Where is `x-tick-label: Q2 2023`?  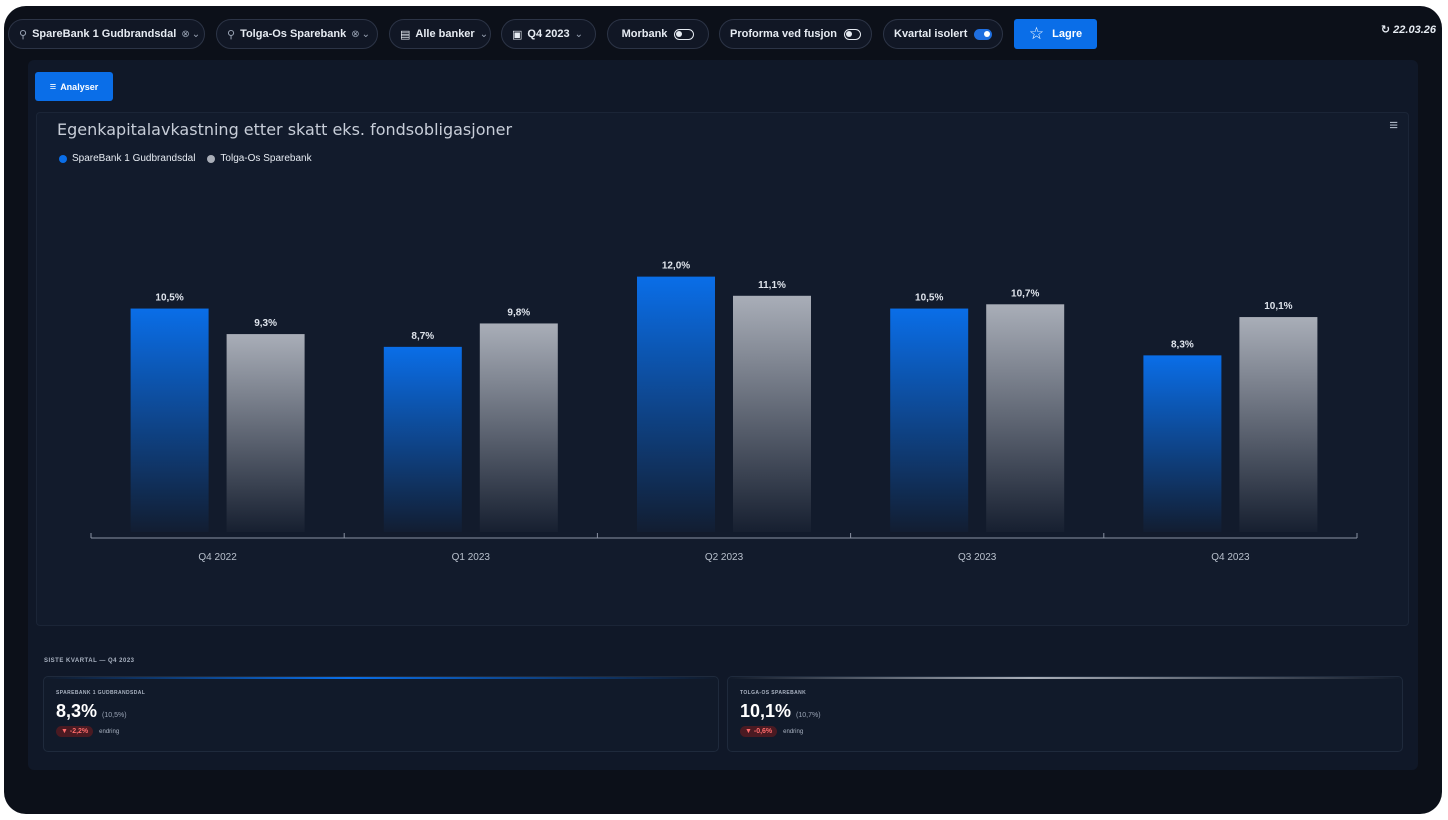 x-tick-label: Q2 2023 is located at coordinates (724, 557).